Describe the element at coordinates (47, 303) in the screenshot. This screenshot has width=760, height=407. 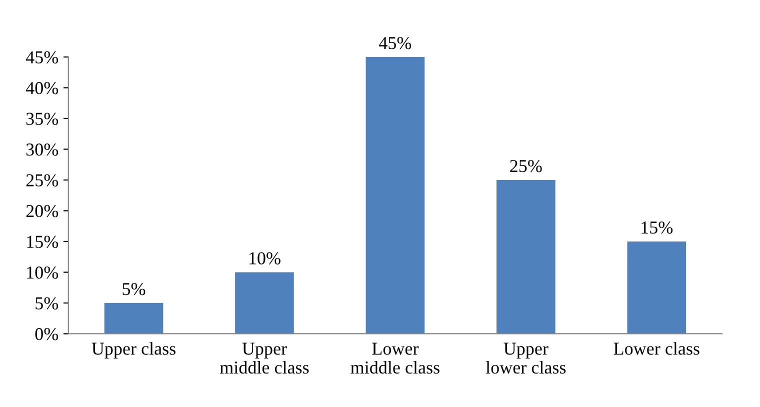
I see `y-tick-label: 5%` at that location.